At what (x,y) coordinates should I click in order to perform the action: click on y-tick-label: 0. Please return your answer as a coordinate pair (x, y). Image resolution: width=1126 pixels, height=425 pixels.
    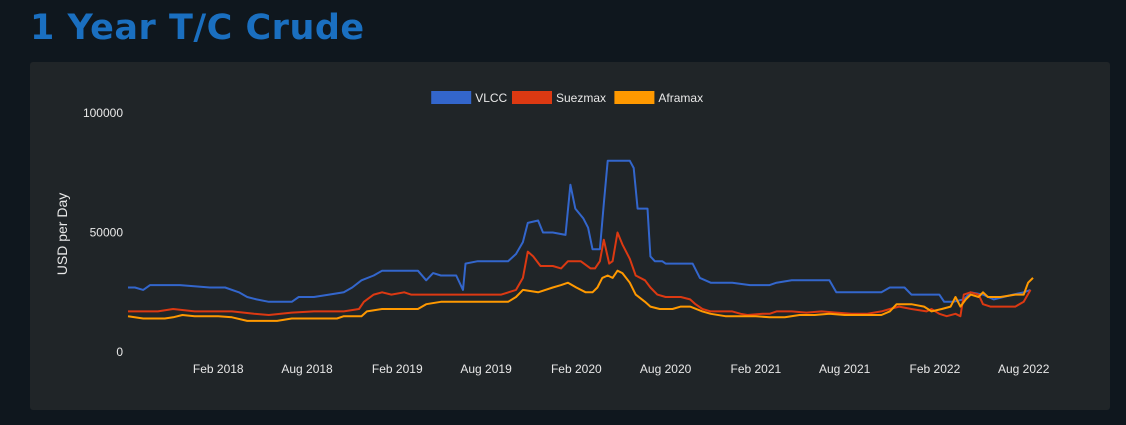
    Looking at the image, I should click on (119, 352).